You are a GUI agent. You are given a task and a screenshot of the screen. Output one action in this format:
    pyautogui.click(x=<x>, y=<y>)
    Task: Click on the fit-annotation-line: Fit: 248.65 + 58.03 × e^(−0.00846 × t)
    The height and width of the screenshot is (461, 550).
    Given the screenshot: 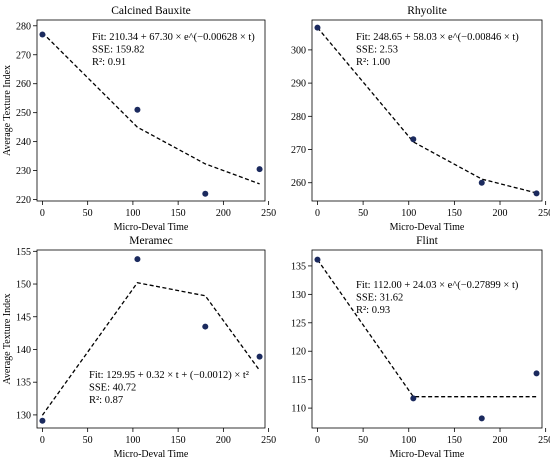 What is the action you would take?
    pyautogui.click(x=437, y=37)
    